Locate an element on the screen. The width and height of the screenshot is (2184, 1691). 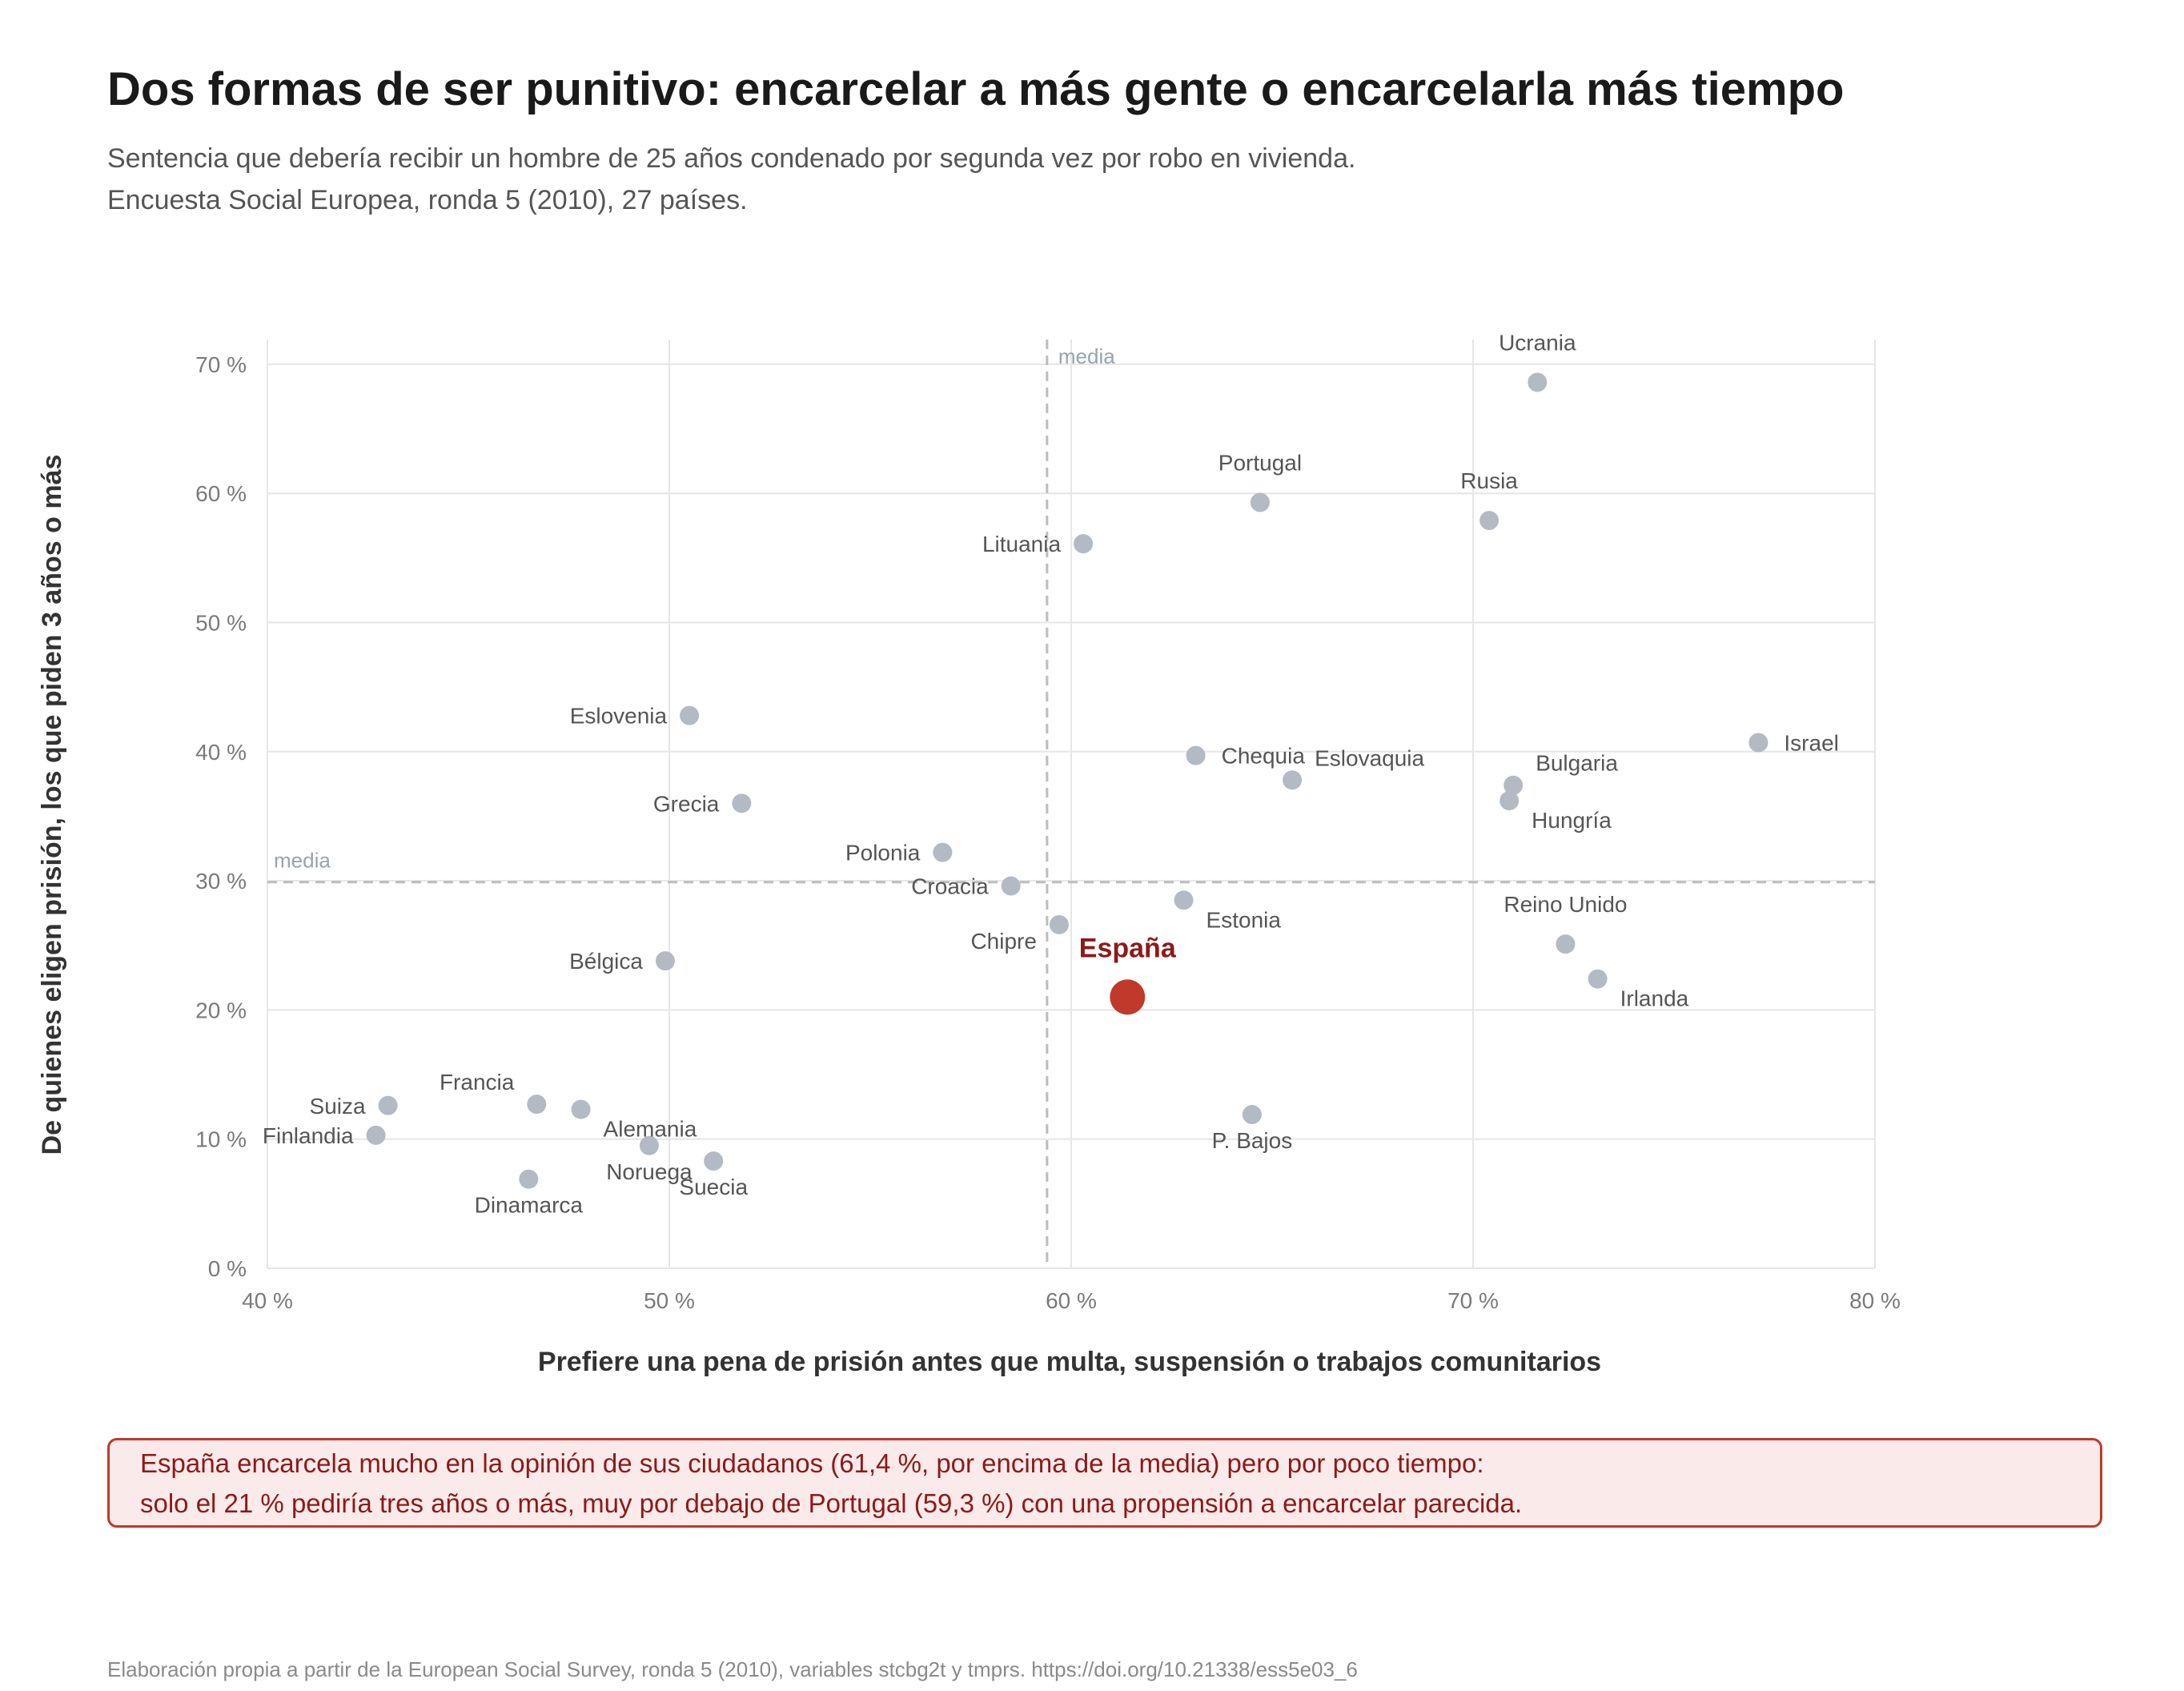
label-alemania: Alemania is located at coordinates (650, 1129).